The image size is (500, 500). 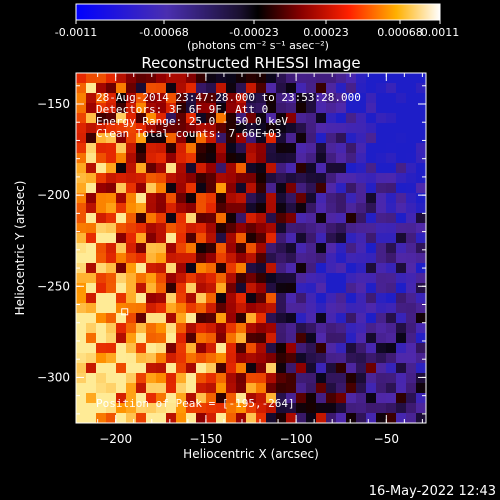 I want to click on x-tick-label: −50, so click(x=386, y=439).